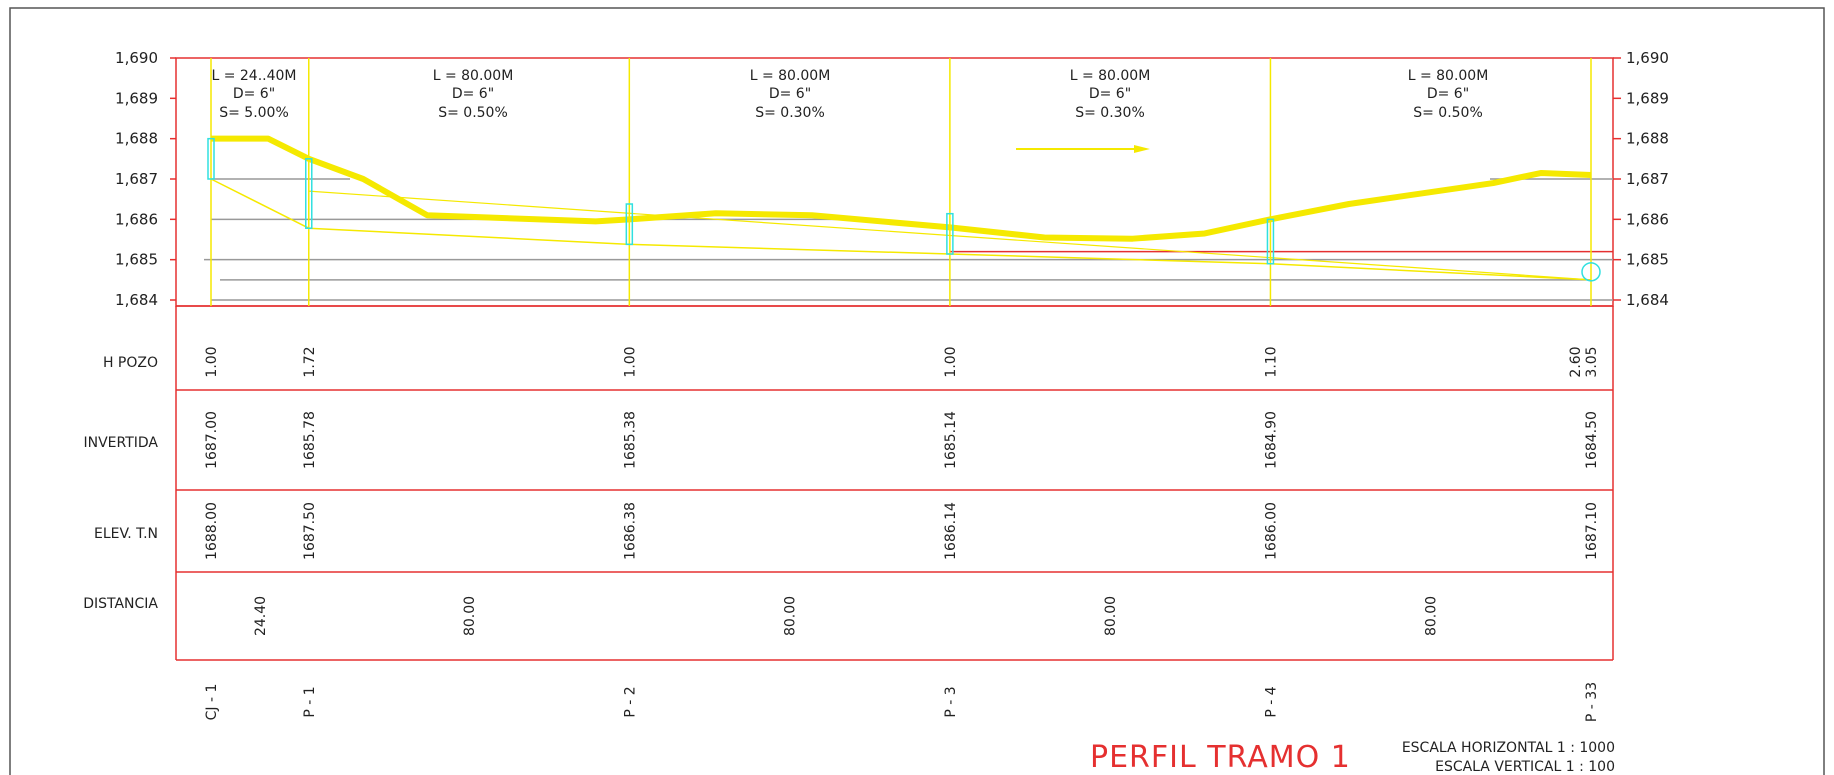  Describe the element at coordinates (1271, 531) in the screenshot. I see `ground-elevation-value: 1686.00` at that location.